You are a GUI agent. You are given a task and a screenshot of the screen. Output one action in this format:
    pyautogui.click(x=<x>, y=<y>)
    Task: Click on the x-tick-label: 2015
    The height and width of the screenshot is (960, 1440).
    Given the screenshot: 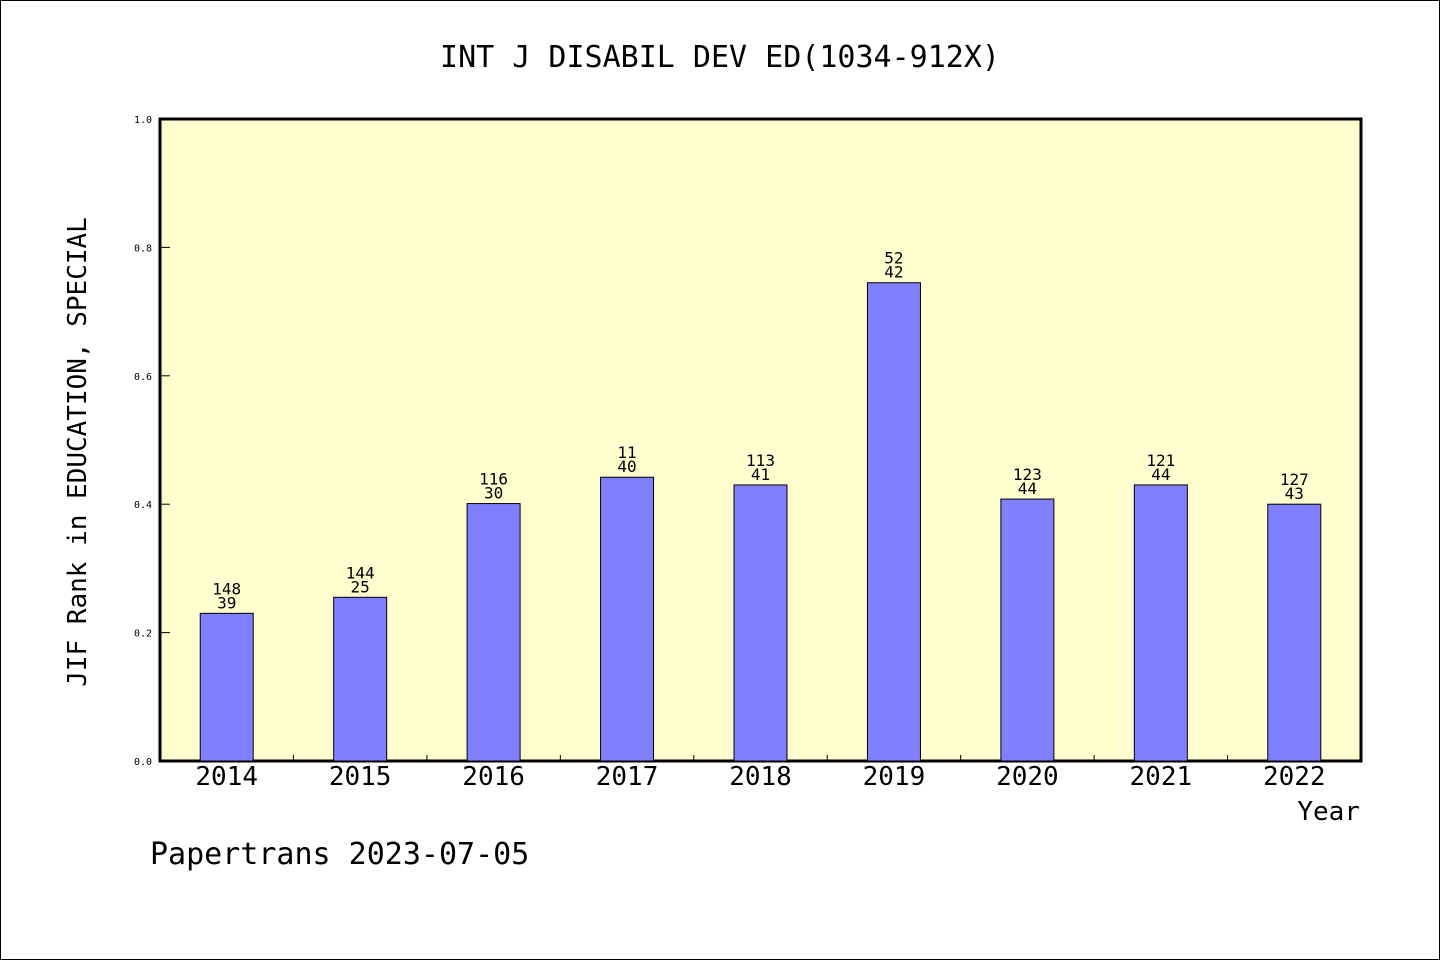 What is the action you would take?
    pyautogui.click(x=360, y=777)
    